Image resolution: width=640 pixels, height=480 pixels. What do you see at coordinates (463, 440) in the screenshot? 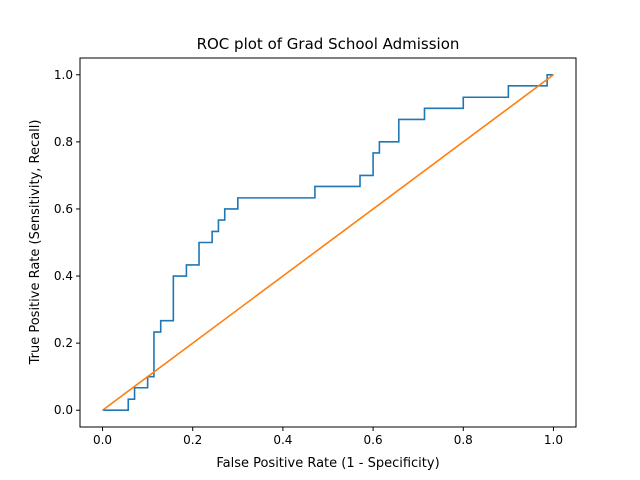
I see `x-tick-label: 0.8` at bounding box center [463, 440].